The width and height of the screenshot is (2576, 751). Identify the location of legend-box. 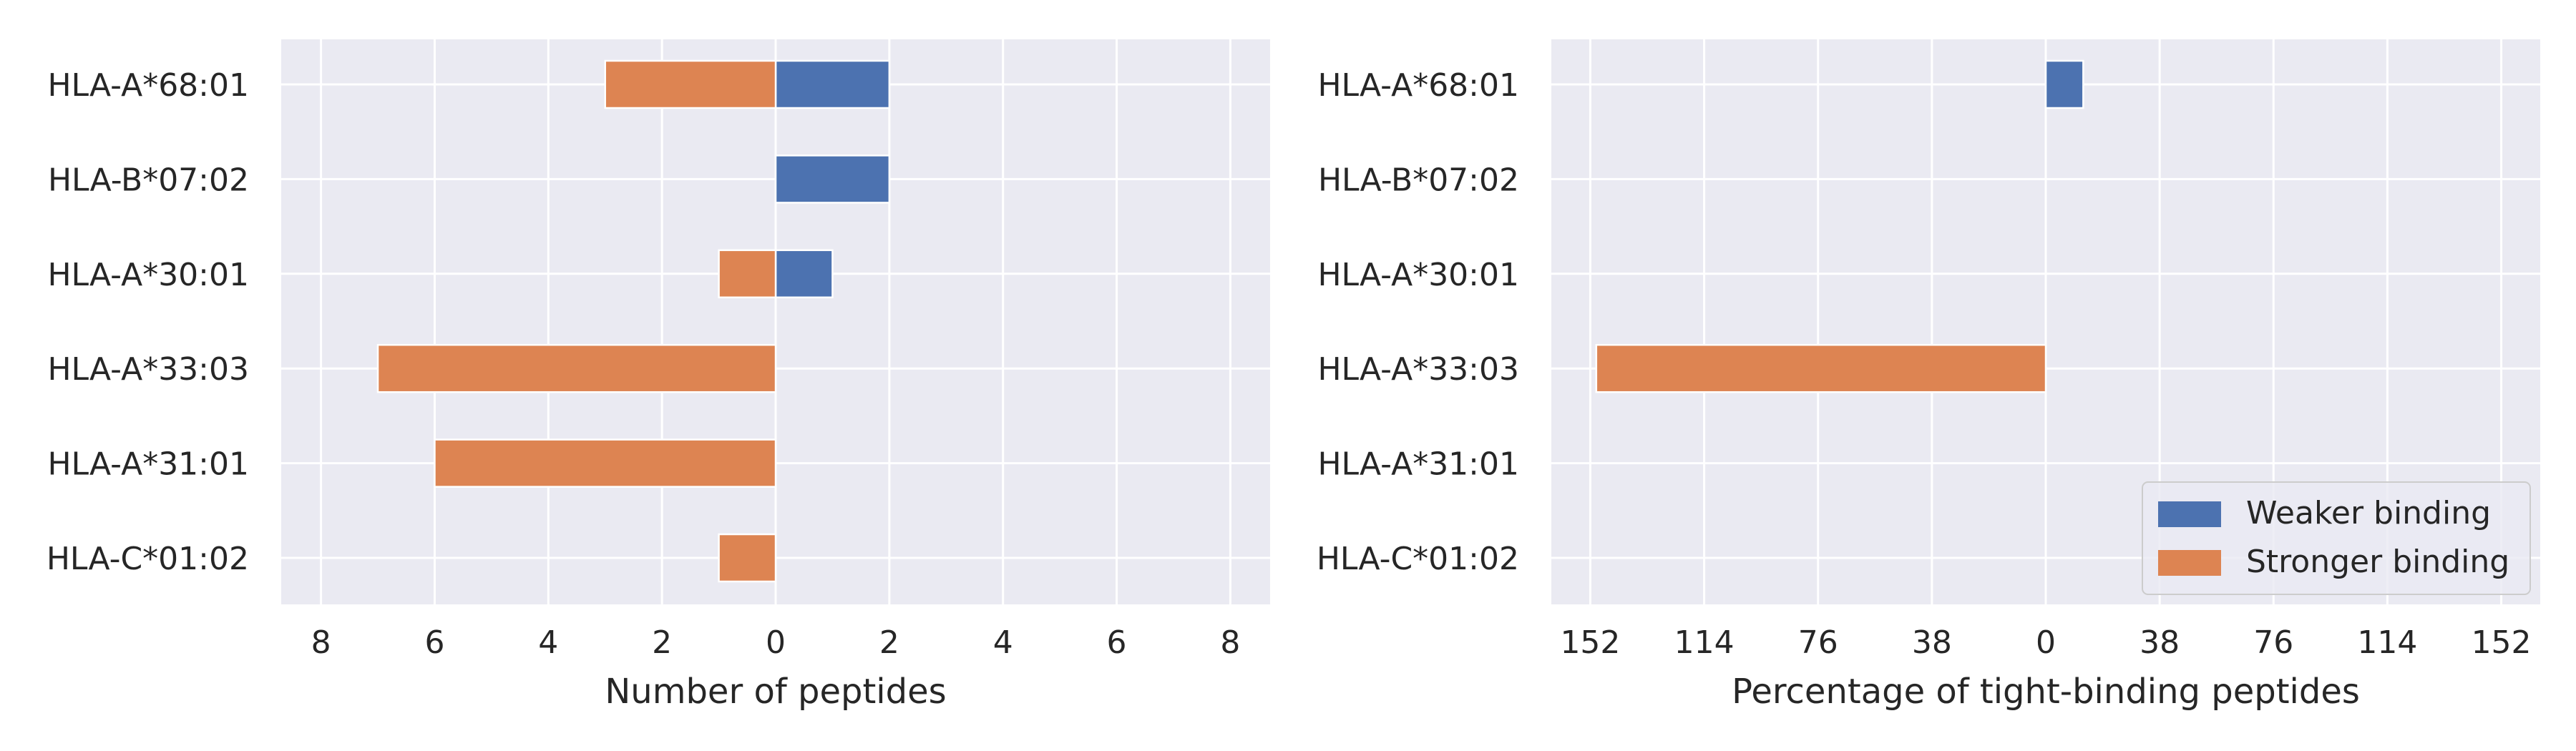
(2336, 538).